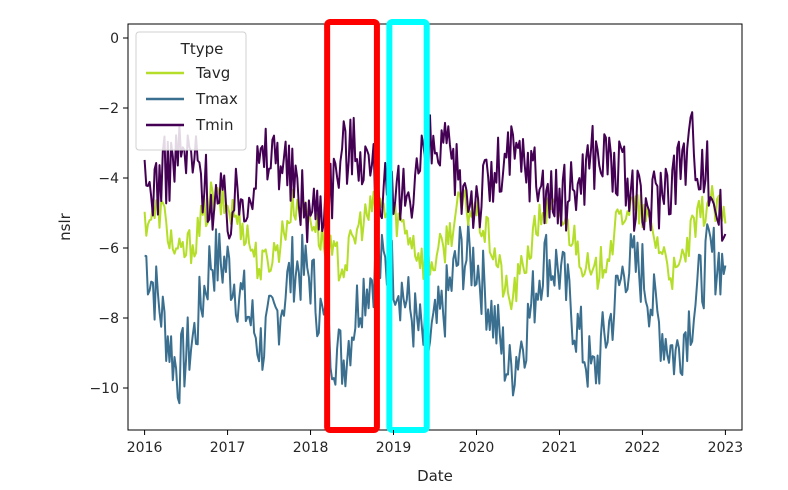 The width and height of the screenshot is (788, 490). What do you see at coordinates (108, 249) in the screenshot?
I see `y-tick-label: −6` at bounding box center [108, 249].